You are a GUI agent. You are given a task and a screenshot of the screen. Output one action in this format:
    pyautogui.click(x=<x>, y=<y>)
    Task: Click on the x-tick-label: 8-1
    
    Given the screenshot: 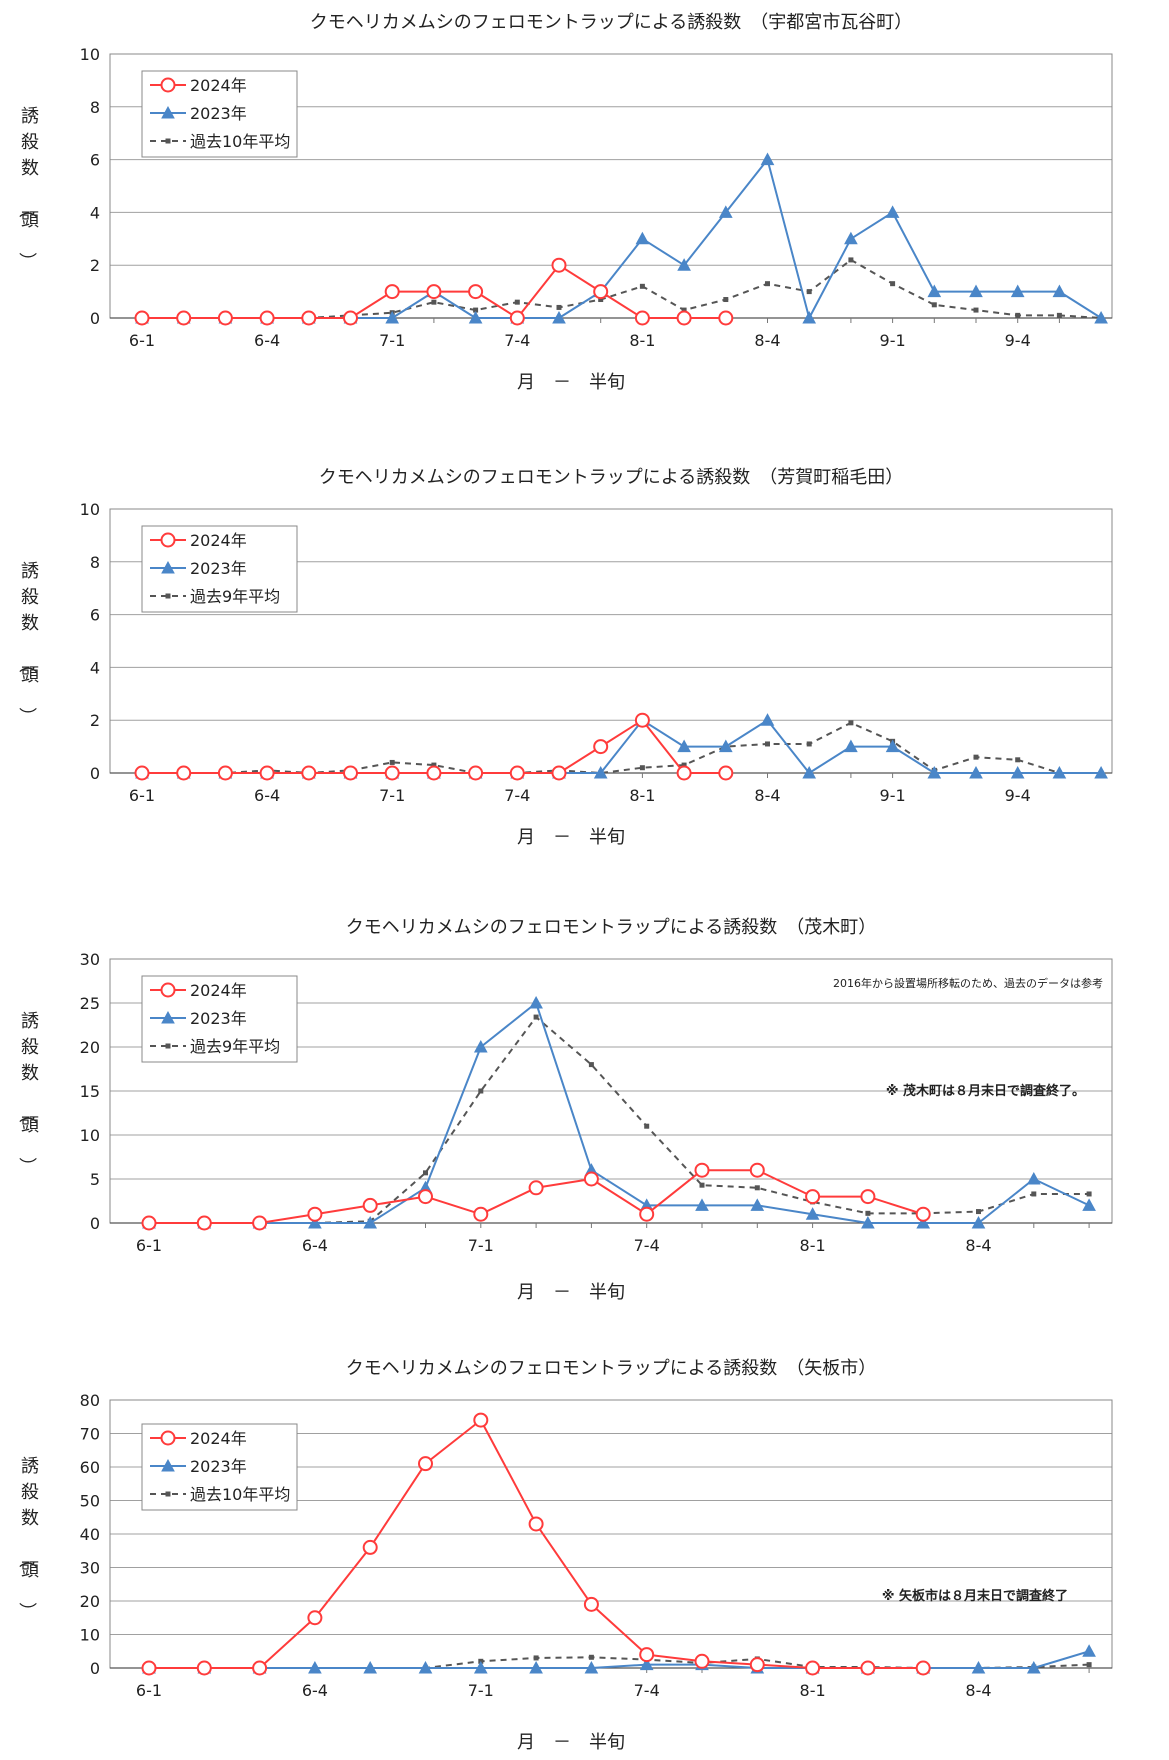 What is the action you would take?
    pyautogui.click(x=642, y=795)
    